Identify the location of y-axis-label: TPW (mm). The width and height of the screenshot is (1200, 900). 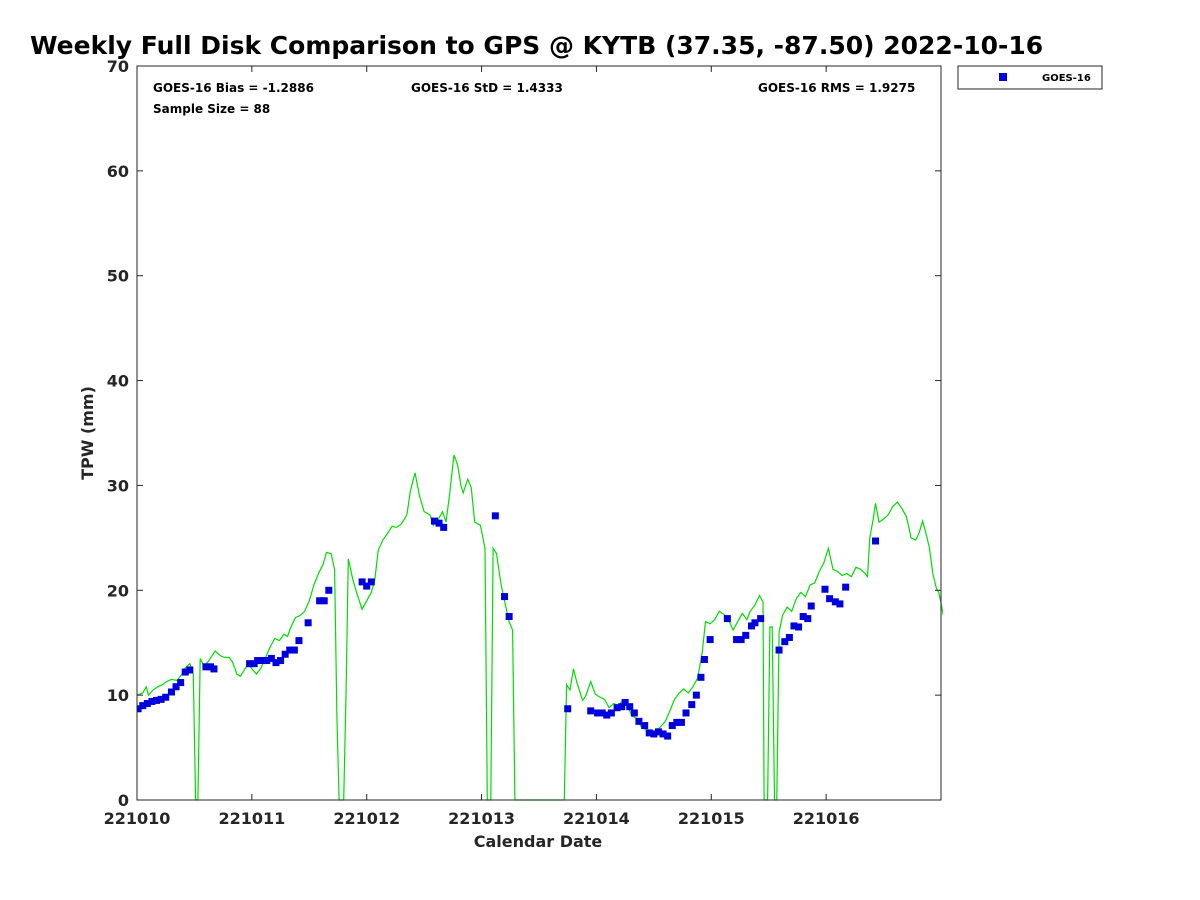
(87, 433).